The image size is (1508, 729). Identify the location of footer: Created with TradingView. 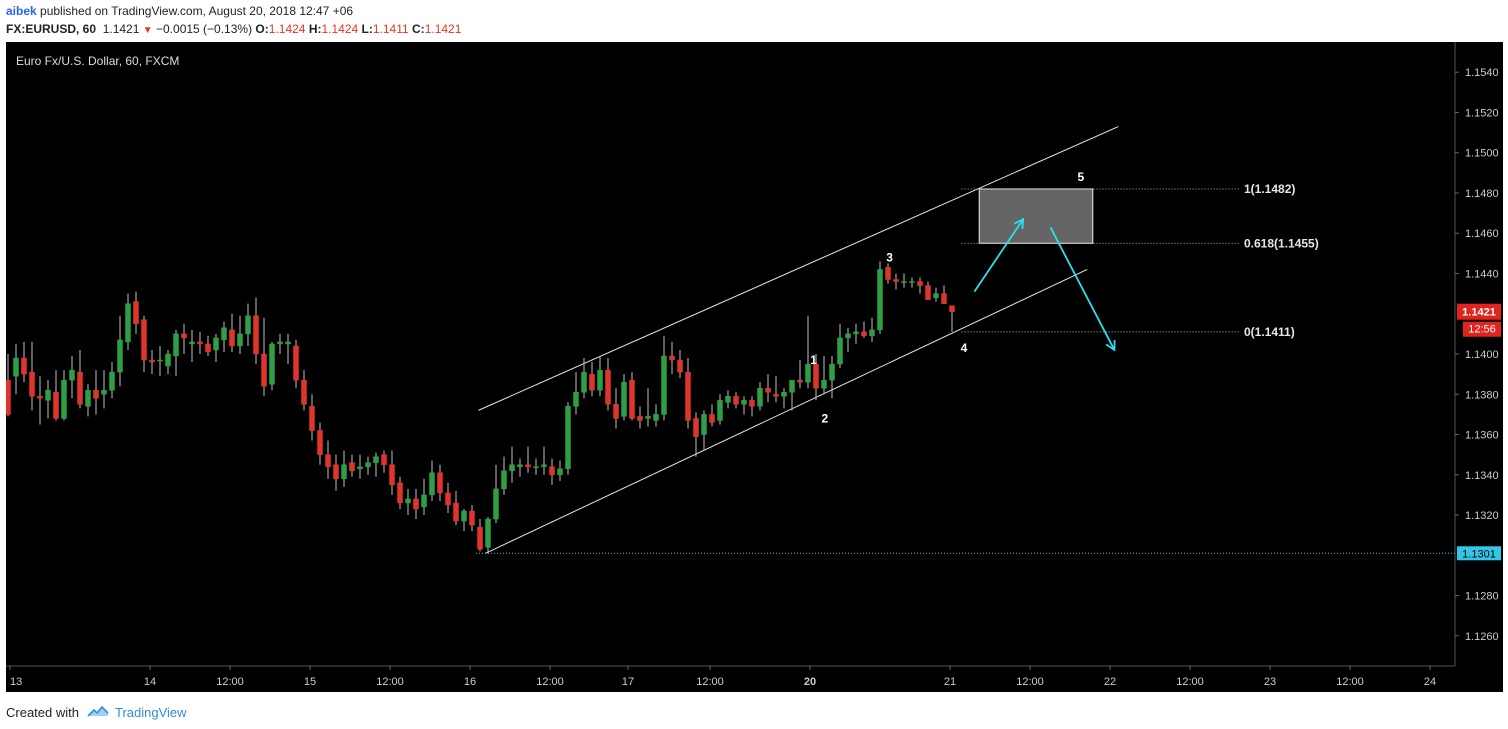
(96, 712).